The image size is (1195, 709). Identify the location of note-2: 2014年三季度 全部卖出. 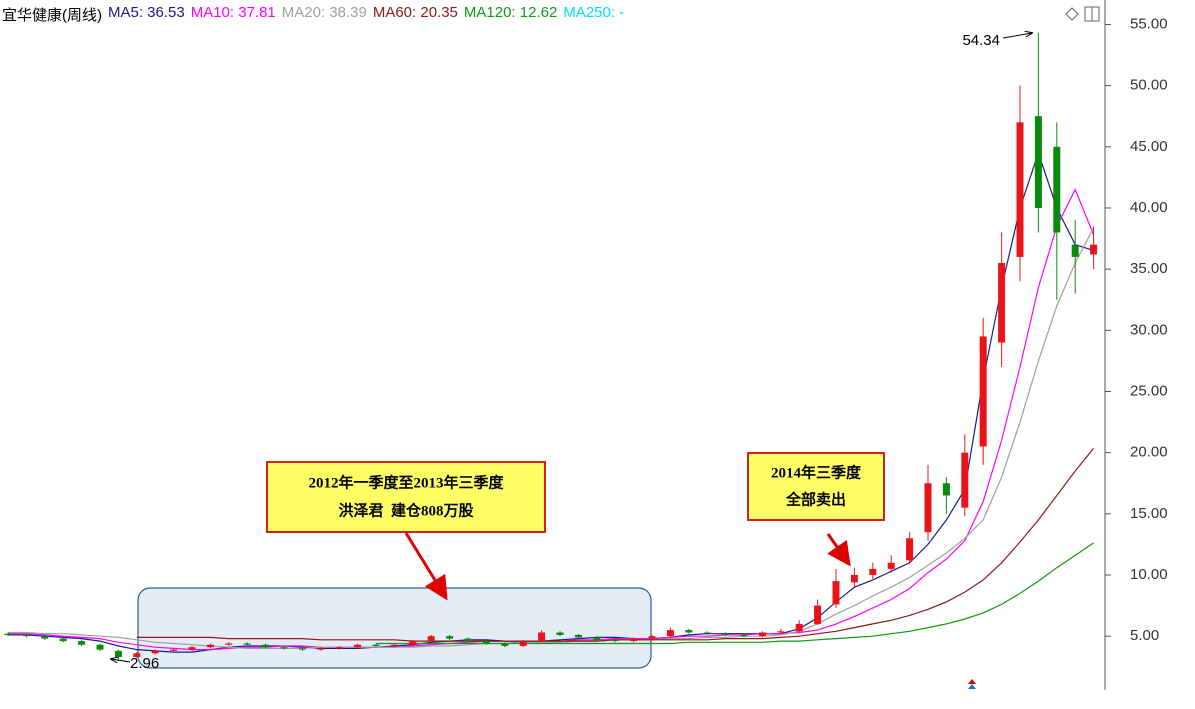
(816, 509).